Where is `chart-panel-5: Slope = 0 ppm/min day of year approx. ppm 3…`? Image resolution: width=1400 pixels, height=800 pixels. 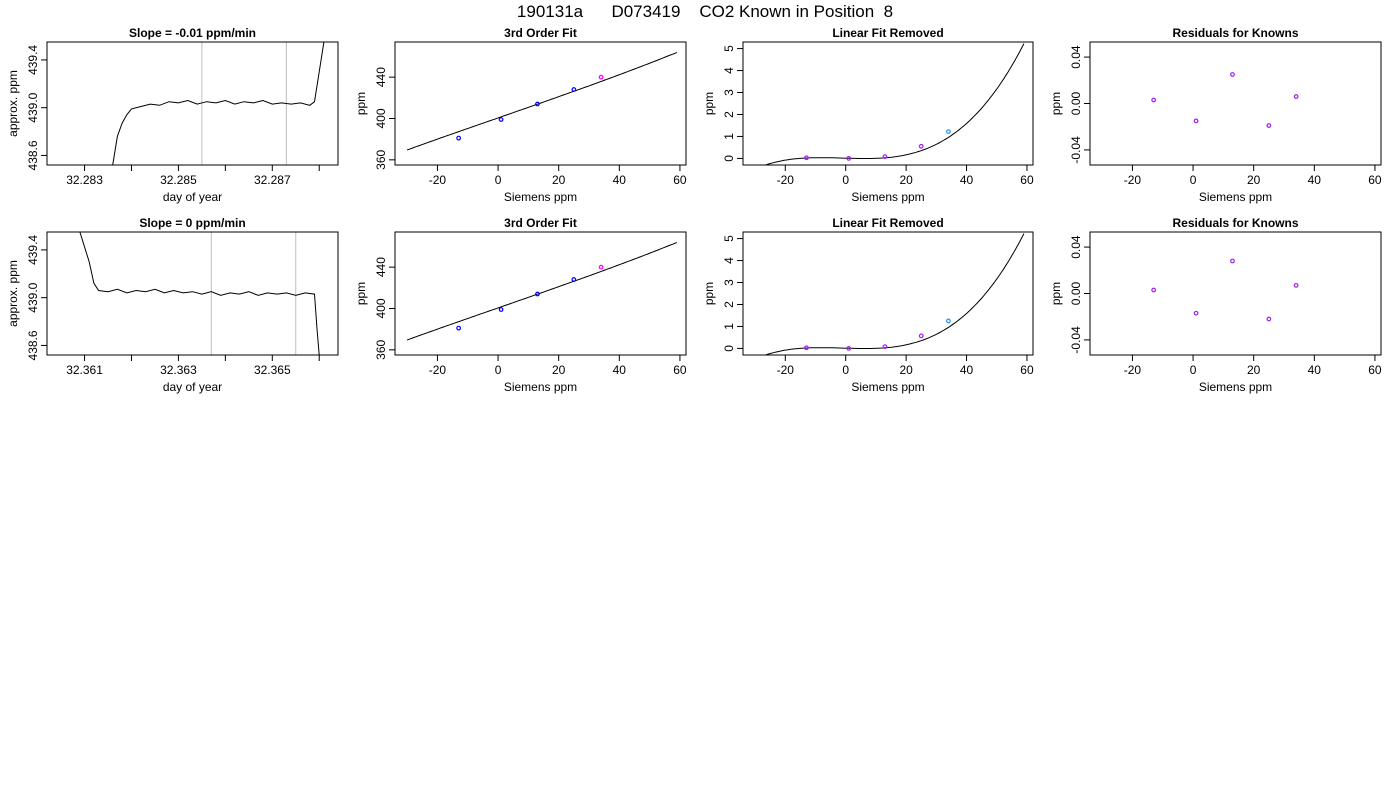 chart-panel-5: Slope = 0 ppm/min day of year approx. ppm 3… is located at coordinates (172, 305).